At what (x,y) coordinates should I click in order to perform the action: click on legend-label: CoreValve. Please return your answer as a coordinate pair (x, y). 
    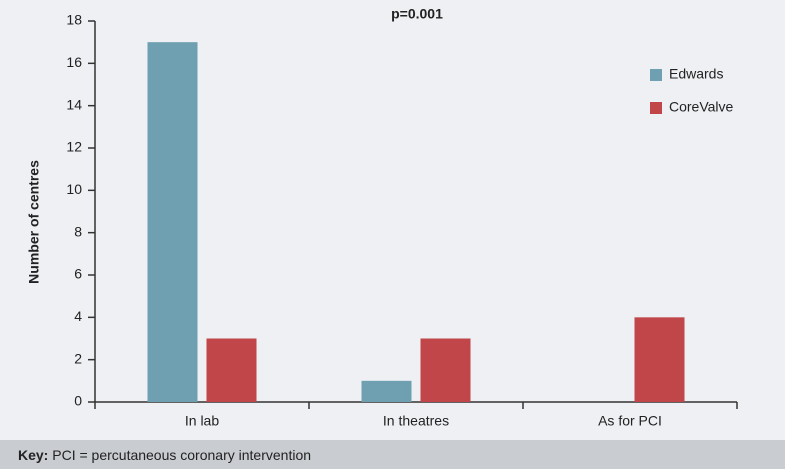
    Looking at the image, I should click on (701, 107).